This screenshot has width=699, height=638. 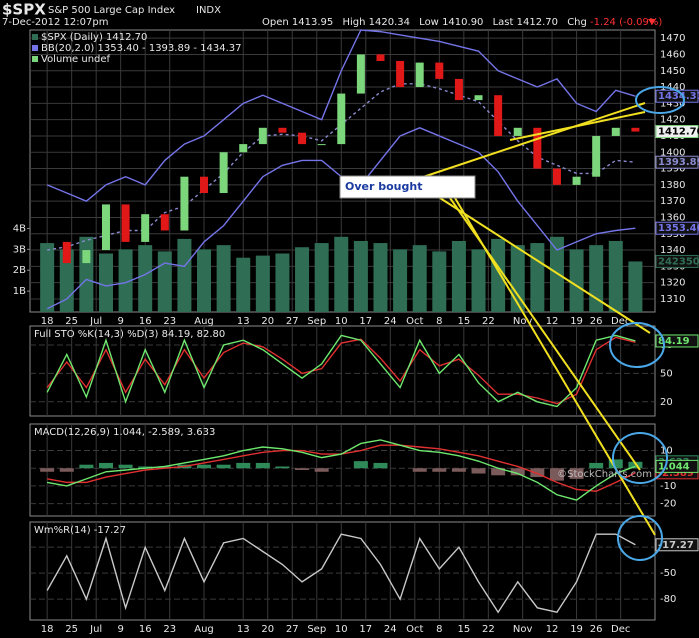 I want to click on quote-value: 1410.90, so click(x=462, y=22).